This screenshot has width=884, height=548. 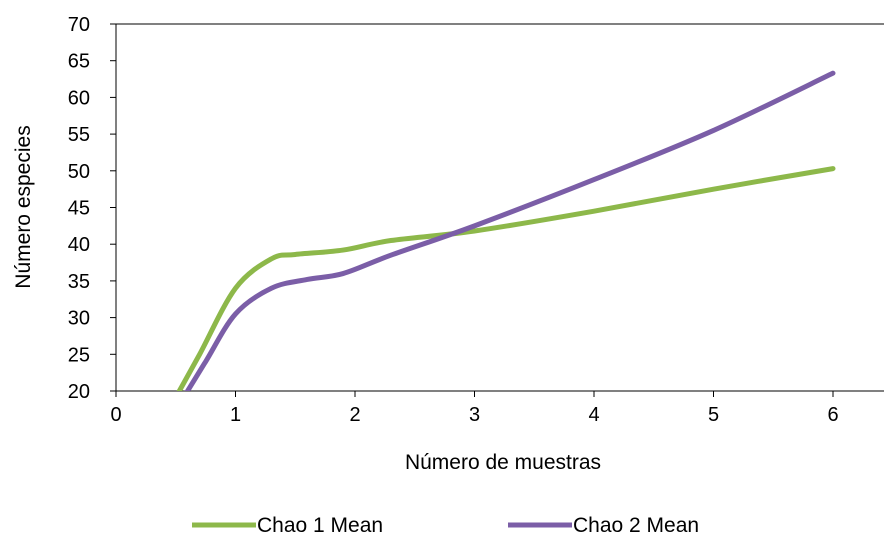 What do you see at coordinates (79, 392) in the screenshot?
I see `y-tick-label: 20` at bounding box center [79, 392].